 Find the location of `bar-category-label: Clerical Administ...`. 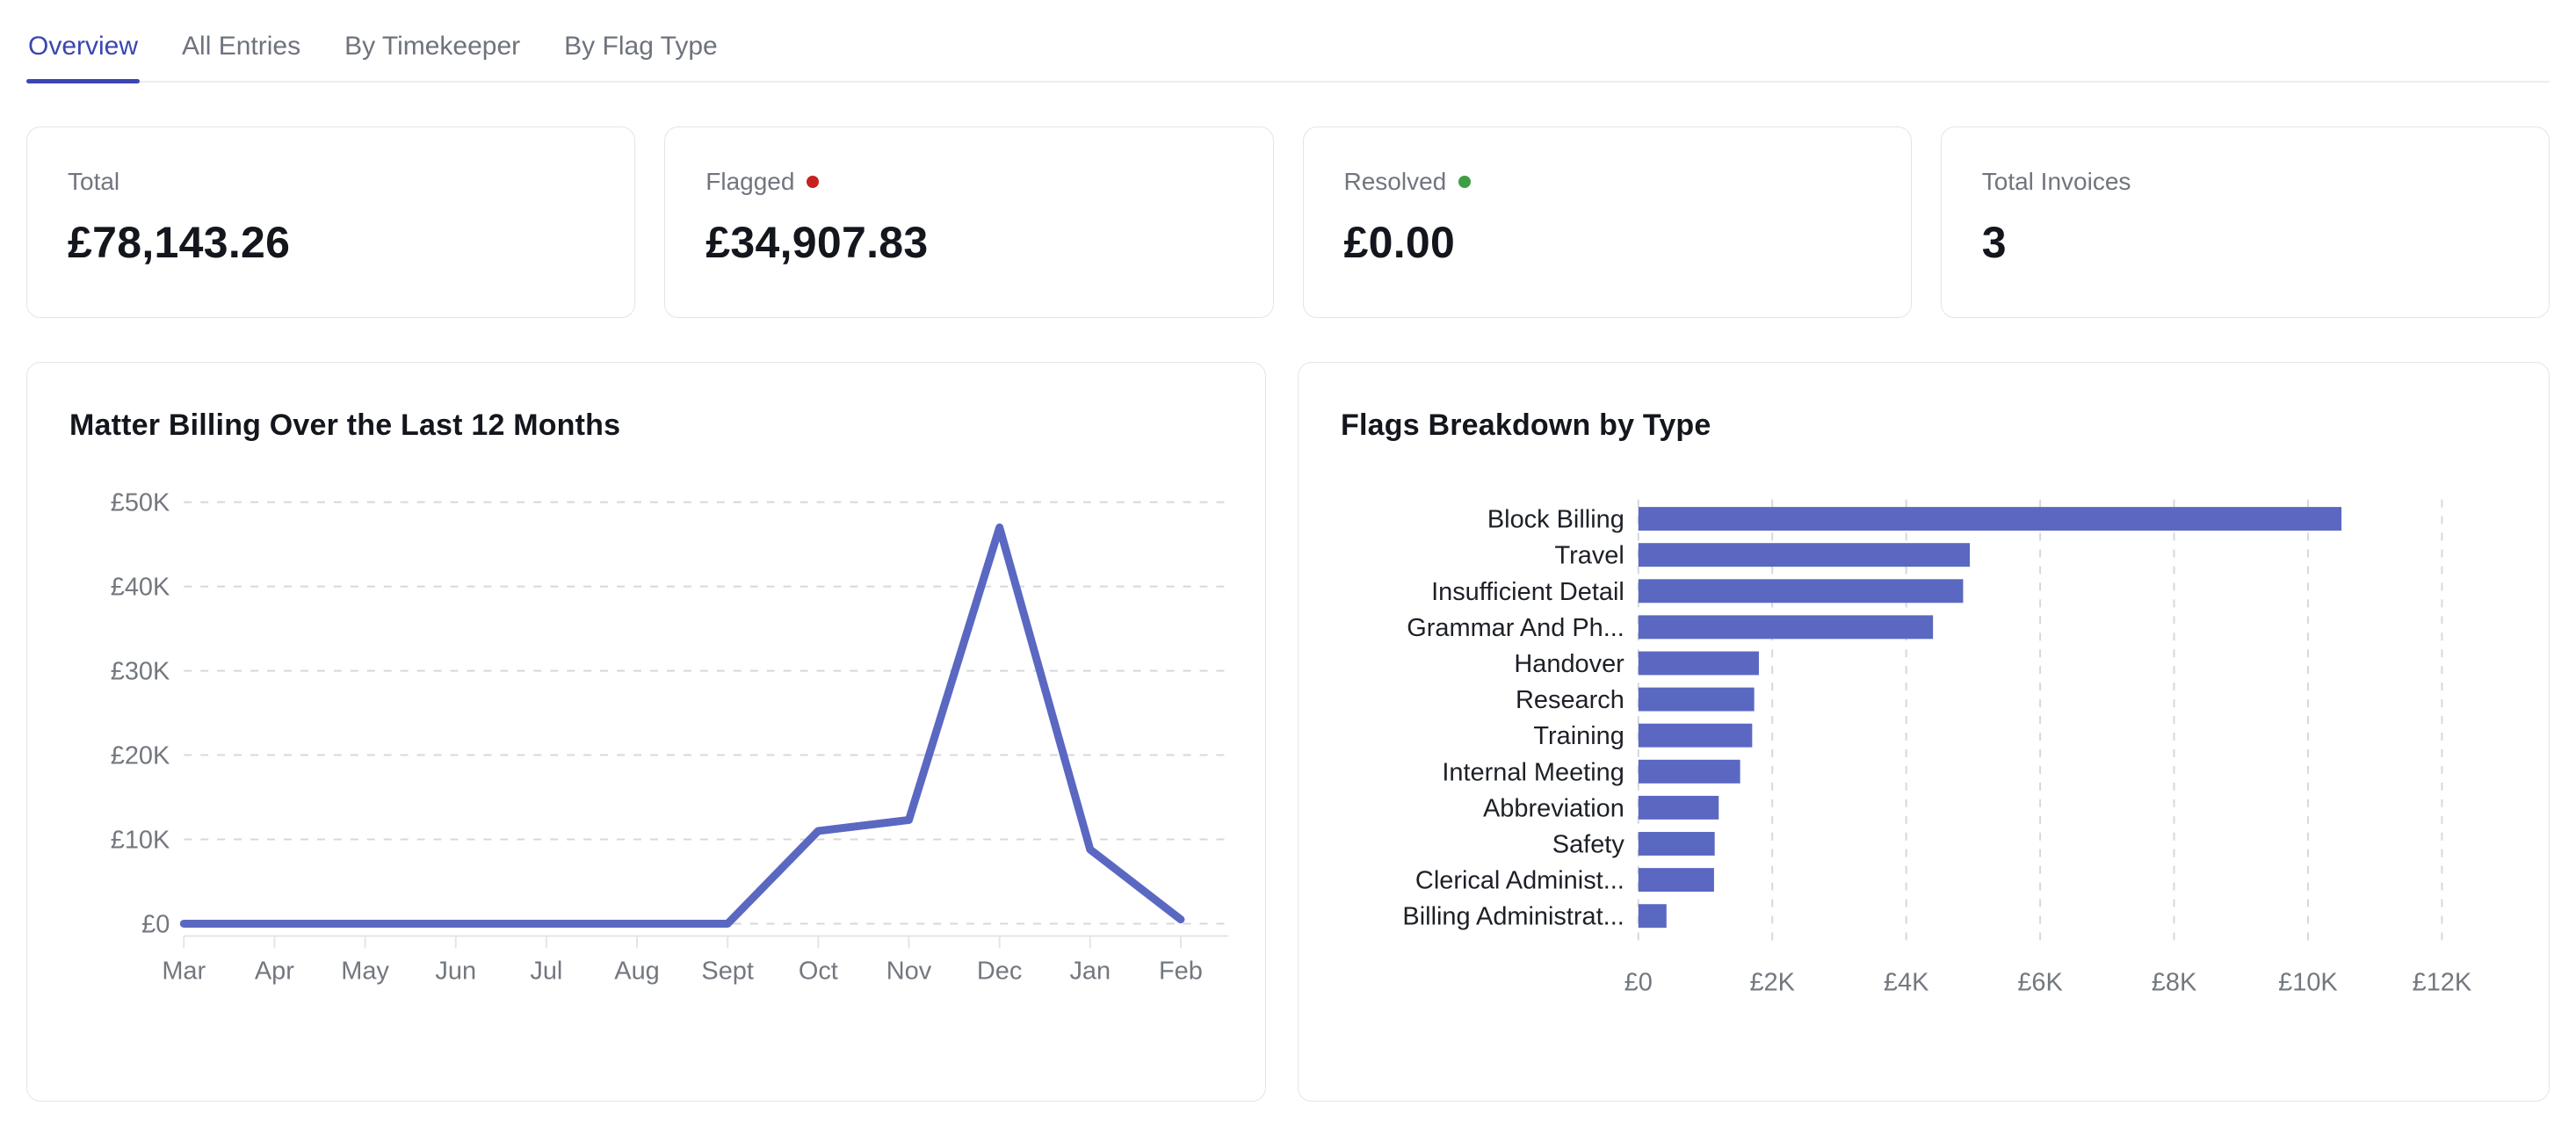

bar-category-label: Clerical Administ... is located at coordinates (1519, 881).